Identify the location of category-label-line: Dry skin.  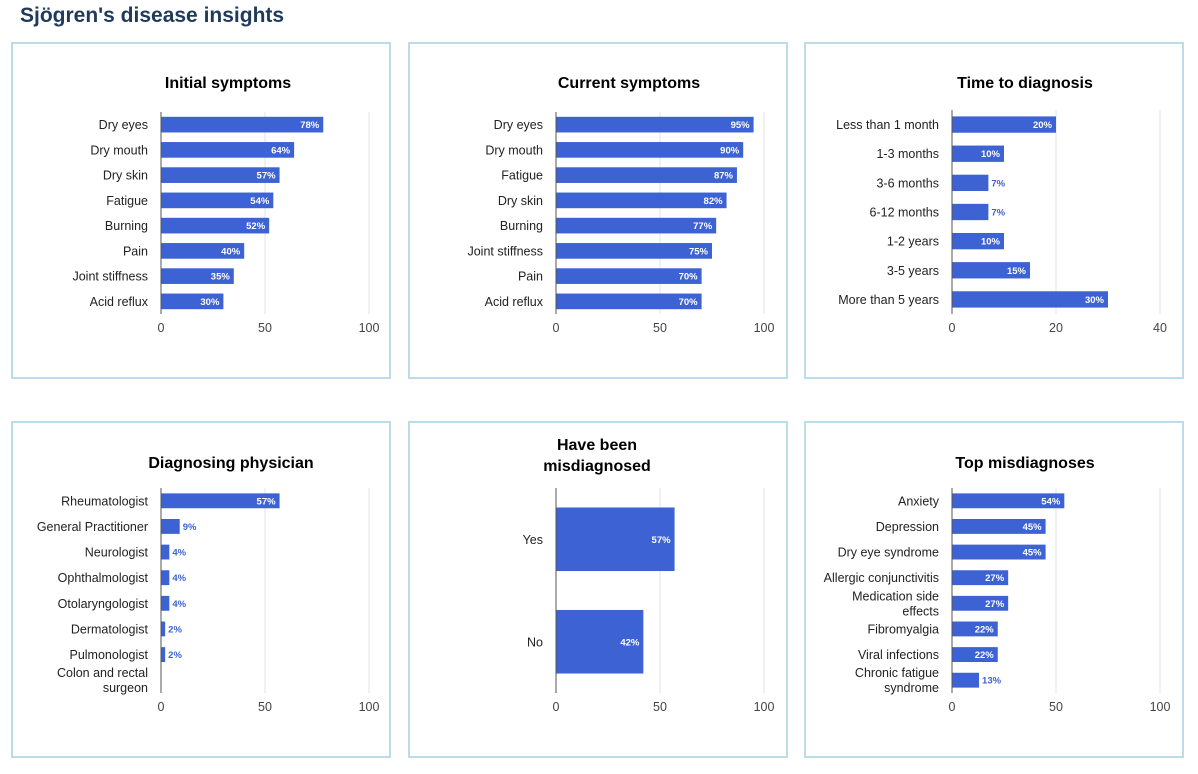
(125, 176).